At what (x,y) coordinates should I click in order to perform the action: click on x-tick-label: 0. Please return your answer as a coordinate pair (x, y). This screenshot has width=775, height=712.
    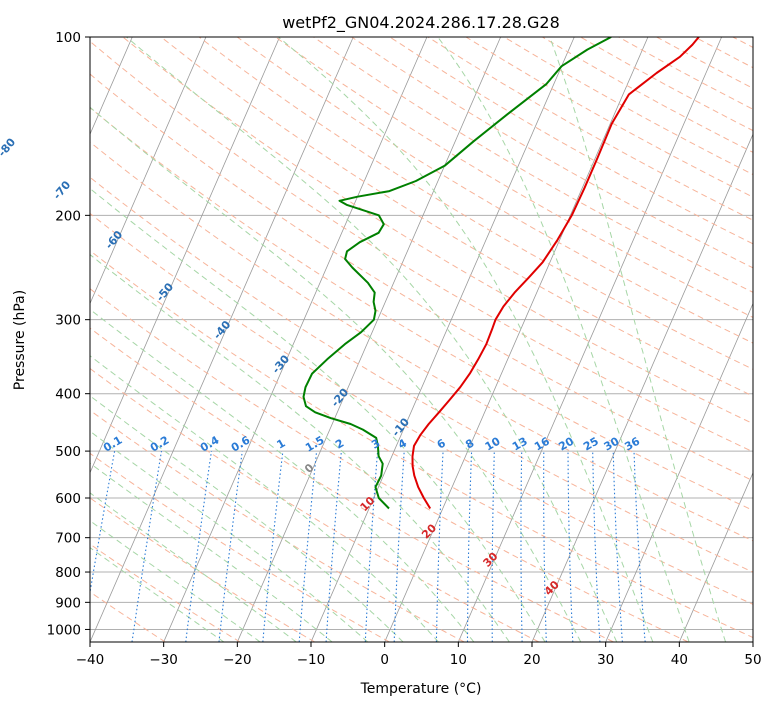
    Looking at the image, I should click on (384, 660).